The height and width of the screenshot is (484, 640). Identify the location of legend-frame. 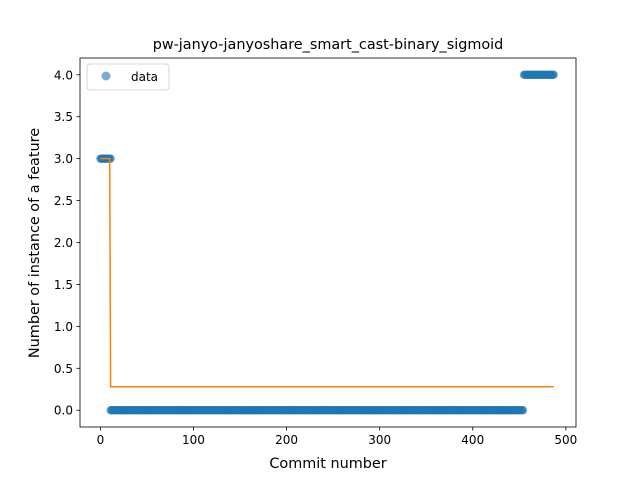
(128, 77).